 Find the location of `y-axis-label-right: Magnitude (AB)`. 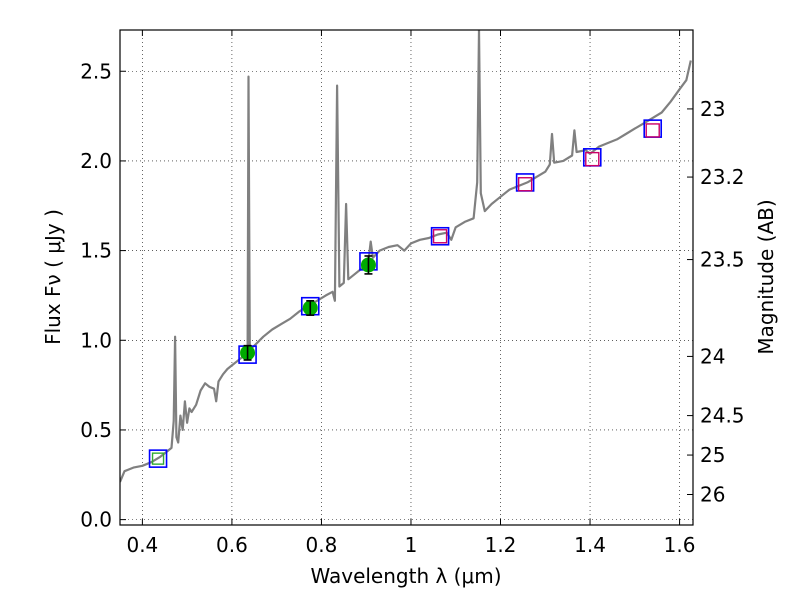

y-axis-label-right: Magnitude (AB) is located at coordinates (766, 276).